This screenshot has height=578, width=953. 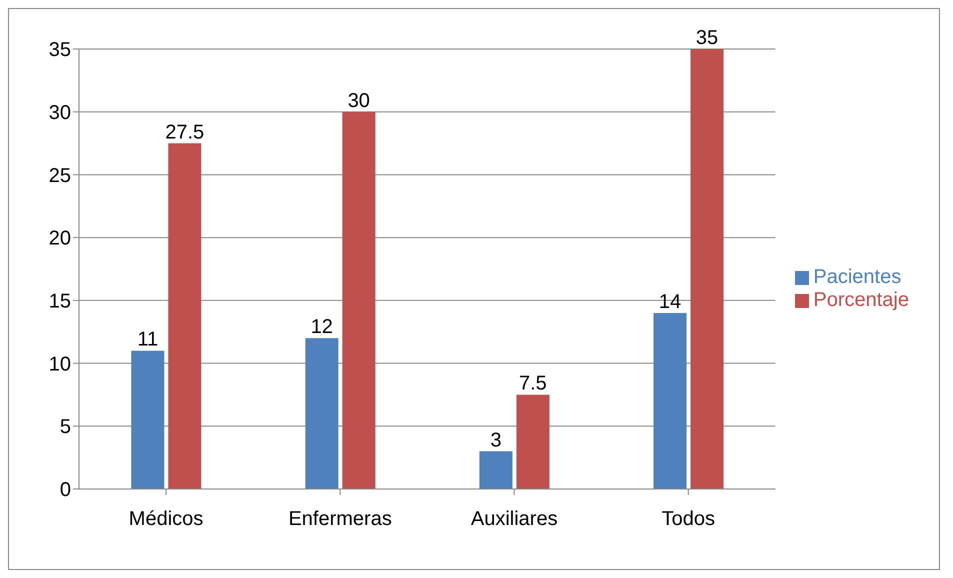 What do you see at coordinates (166, 519) in the screenshot?
I see `x-tick-label: Médicos` at bounding box center [166, 519].